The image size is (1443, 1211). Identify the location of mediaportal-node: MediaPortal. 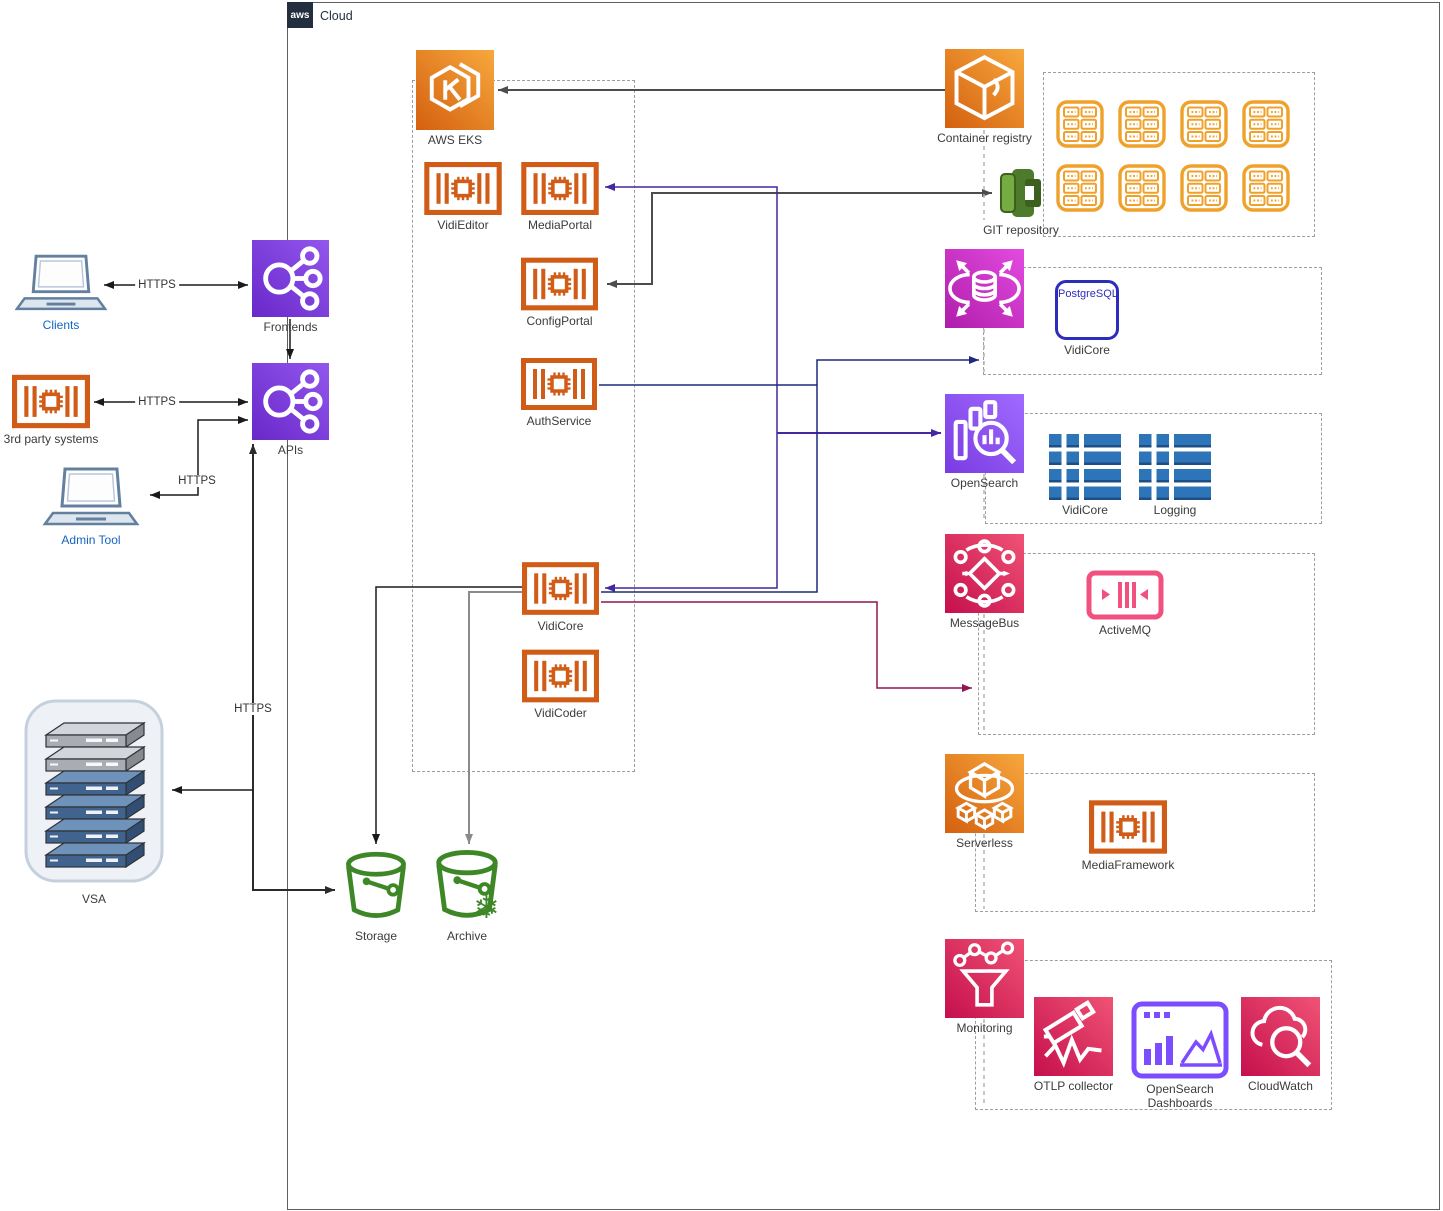
(560, 197).